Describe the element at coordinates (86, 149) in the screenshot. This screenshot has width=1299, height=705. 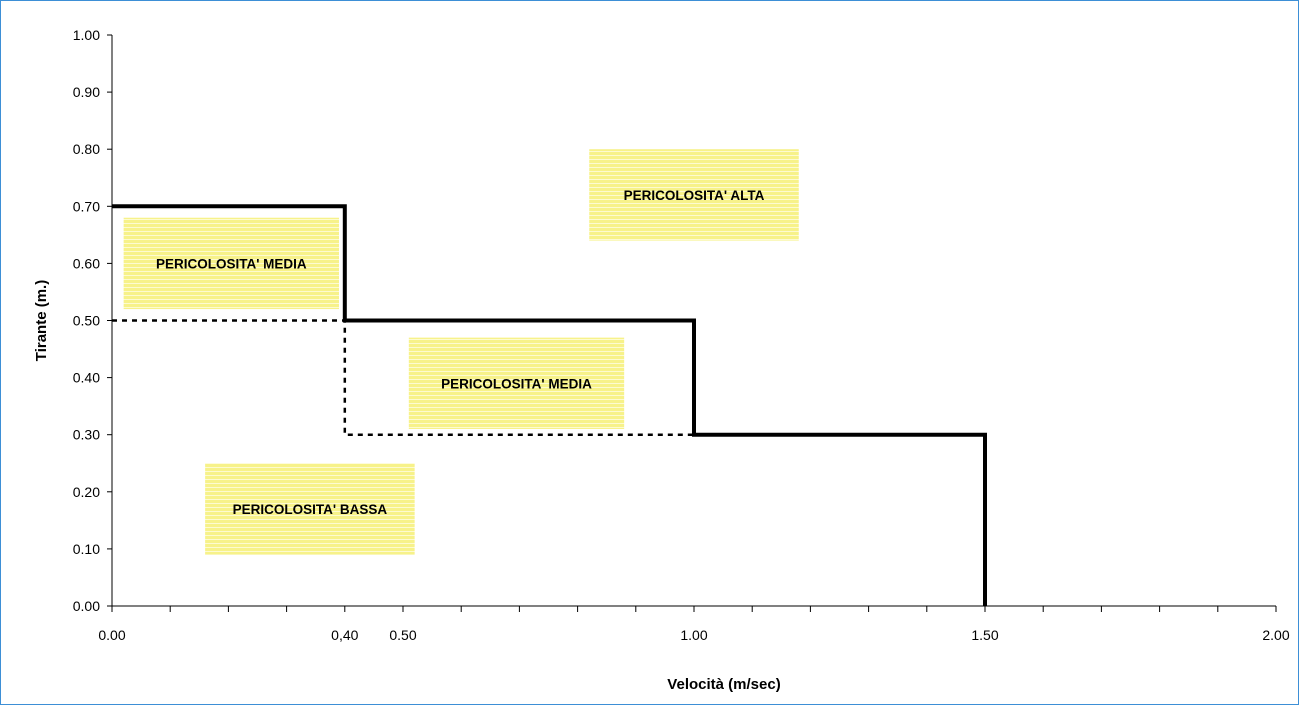
I see `y-tick-label: 0.80` at that location.